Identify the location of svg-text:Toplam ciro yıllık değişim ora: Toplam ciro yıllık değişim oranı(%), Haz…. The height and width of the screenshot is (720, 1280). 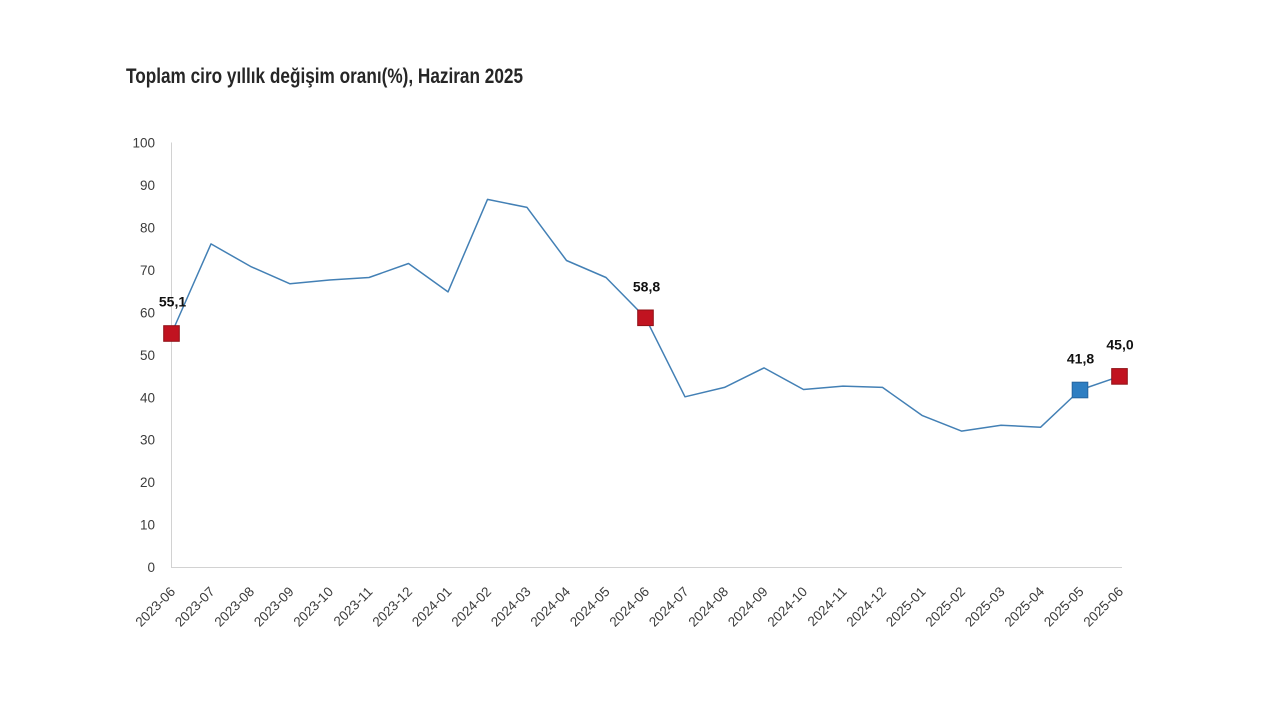
(324, 76).